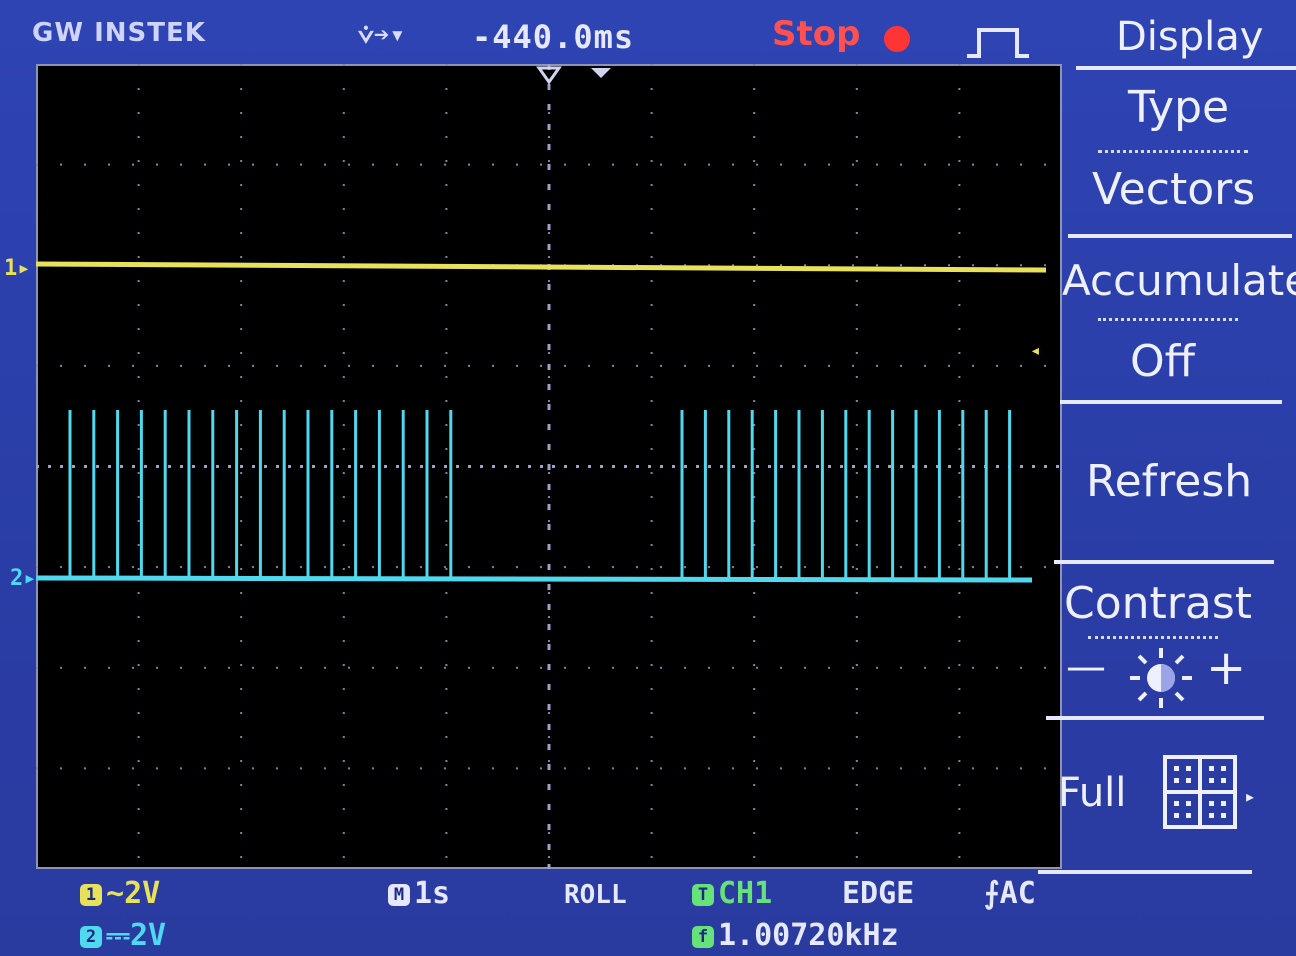  I want to click on graticule-label: Full, so click(1092, 793).